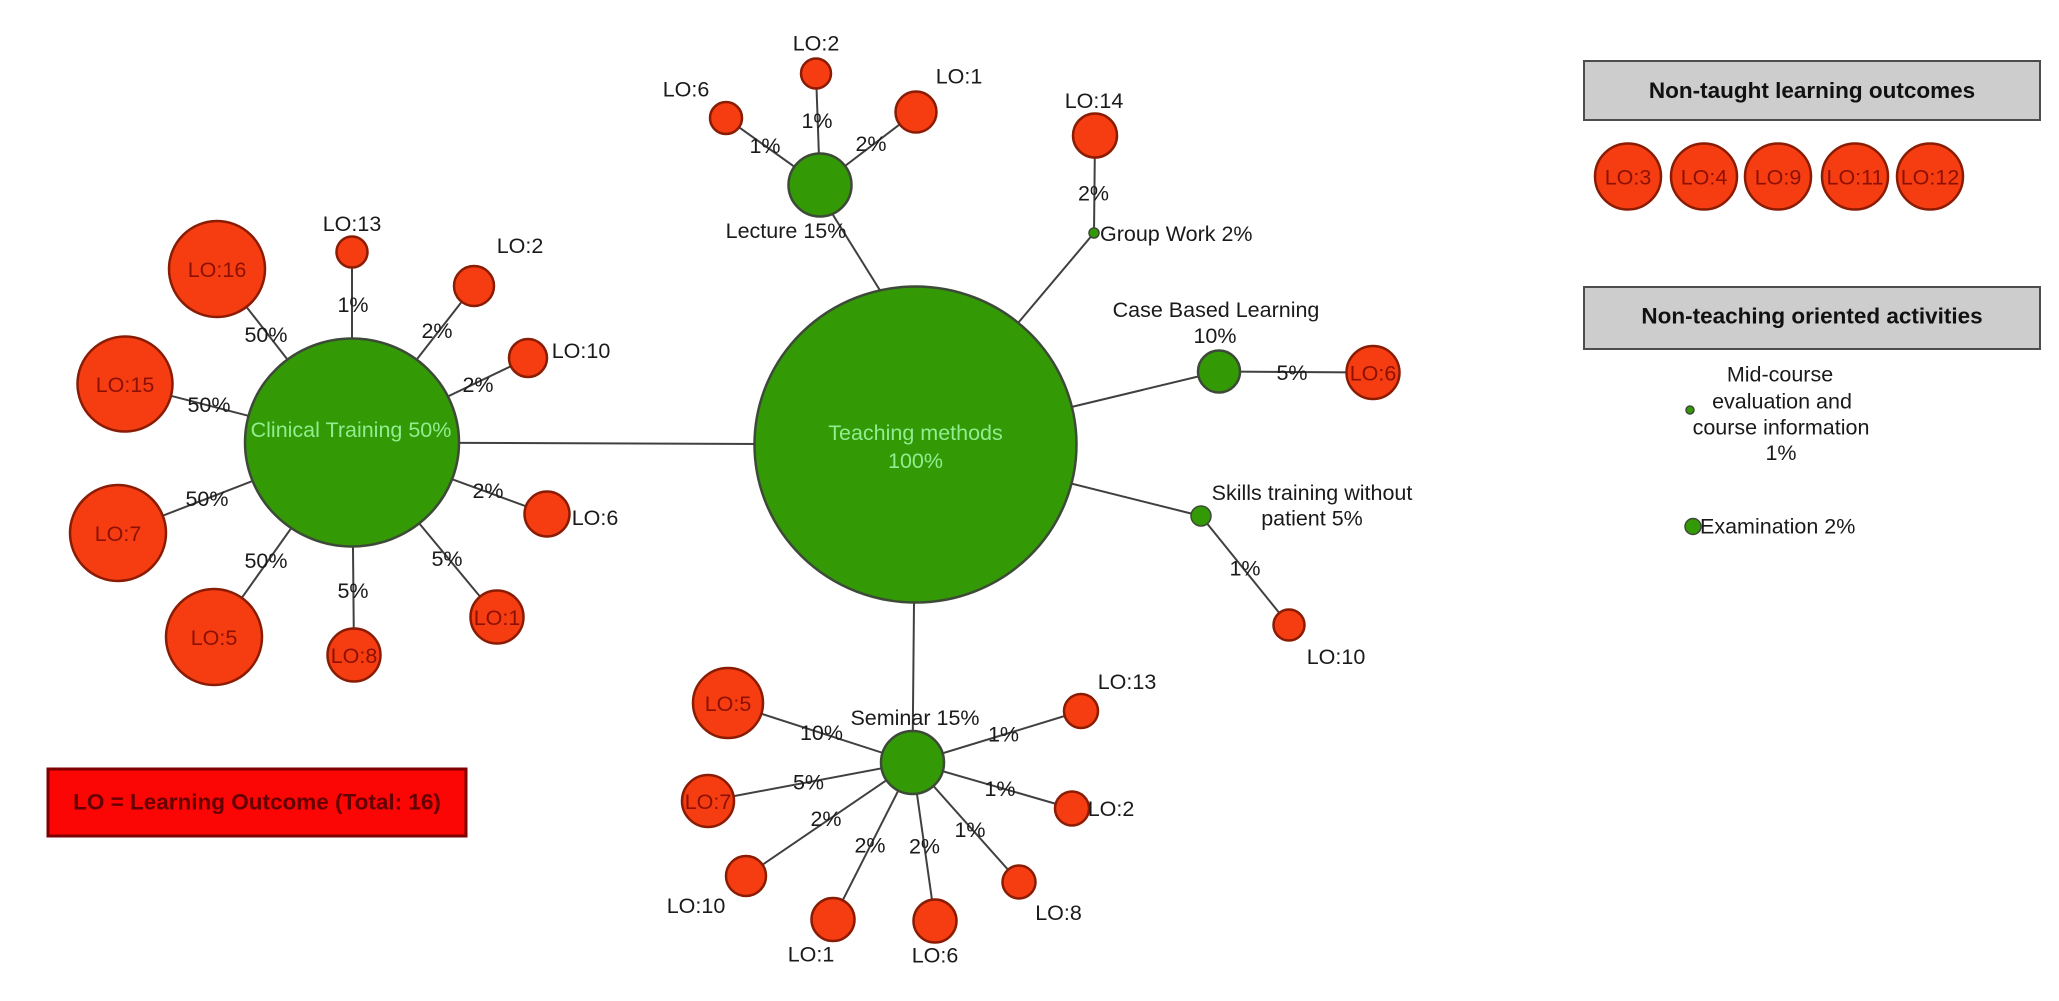 Image resolution: width=2059 pixels, height=1001 pixels. Describe the element at coordinates (1782, 402) in the screenshot. I see `svg-text: evaluation and` at that location.